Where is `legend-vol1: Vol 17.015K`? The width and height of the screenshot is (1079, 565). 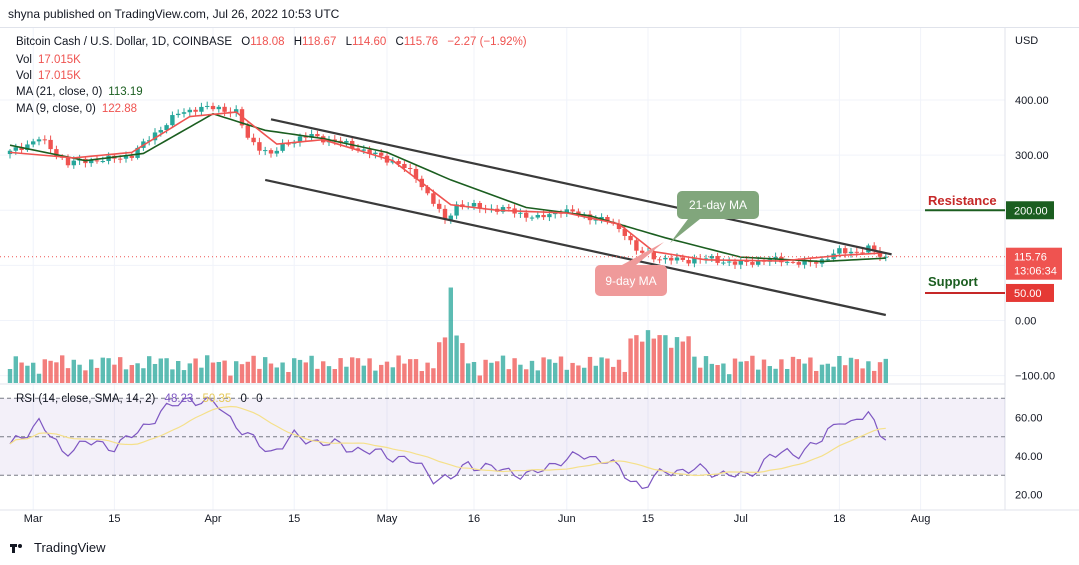 legend-vol1: Vol 17.015K is located at coordinates (48, 60).